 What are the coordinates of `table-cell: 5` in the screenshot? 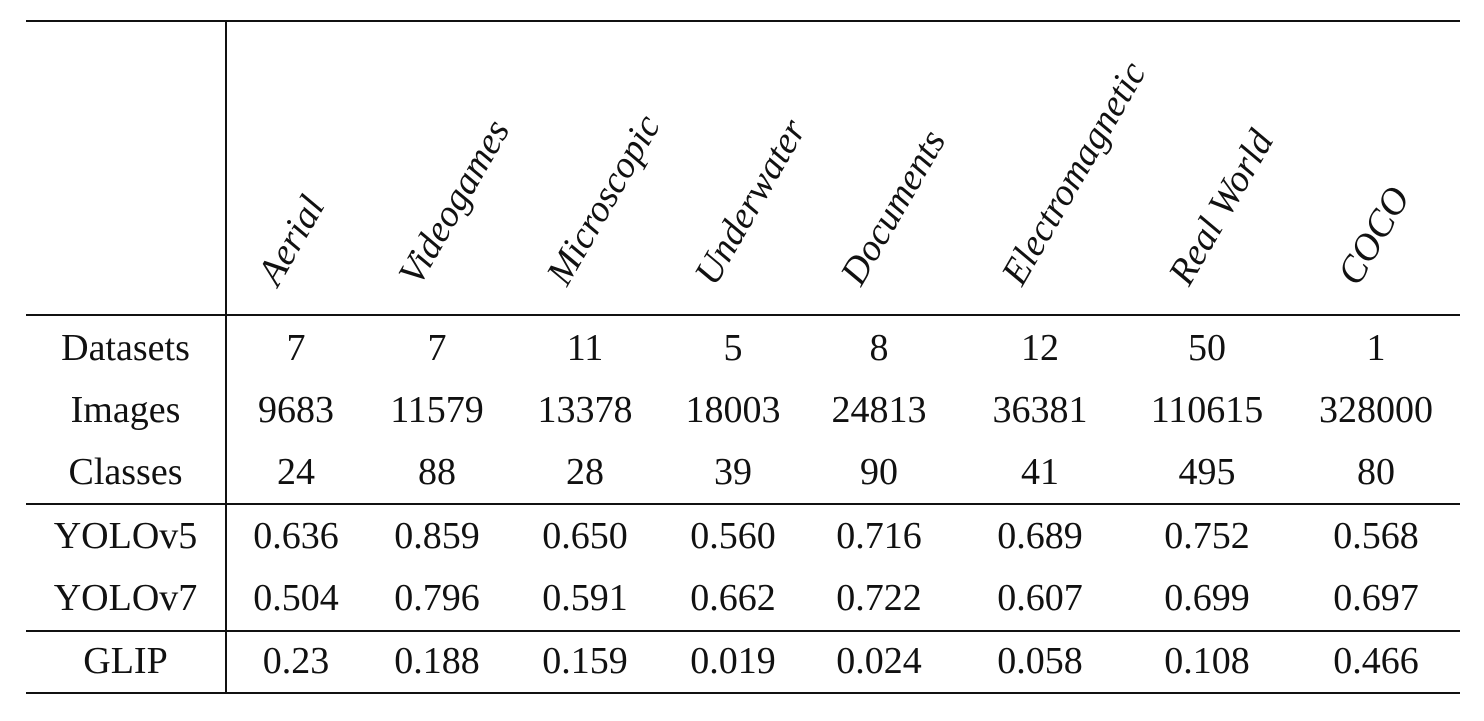 It's located at (733, 348).